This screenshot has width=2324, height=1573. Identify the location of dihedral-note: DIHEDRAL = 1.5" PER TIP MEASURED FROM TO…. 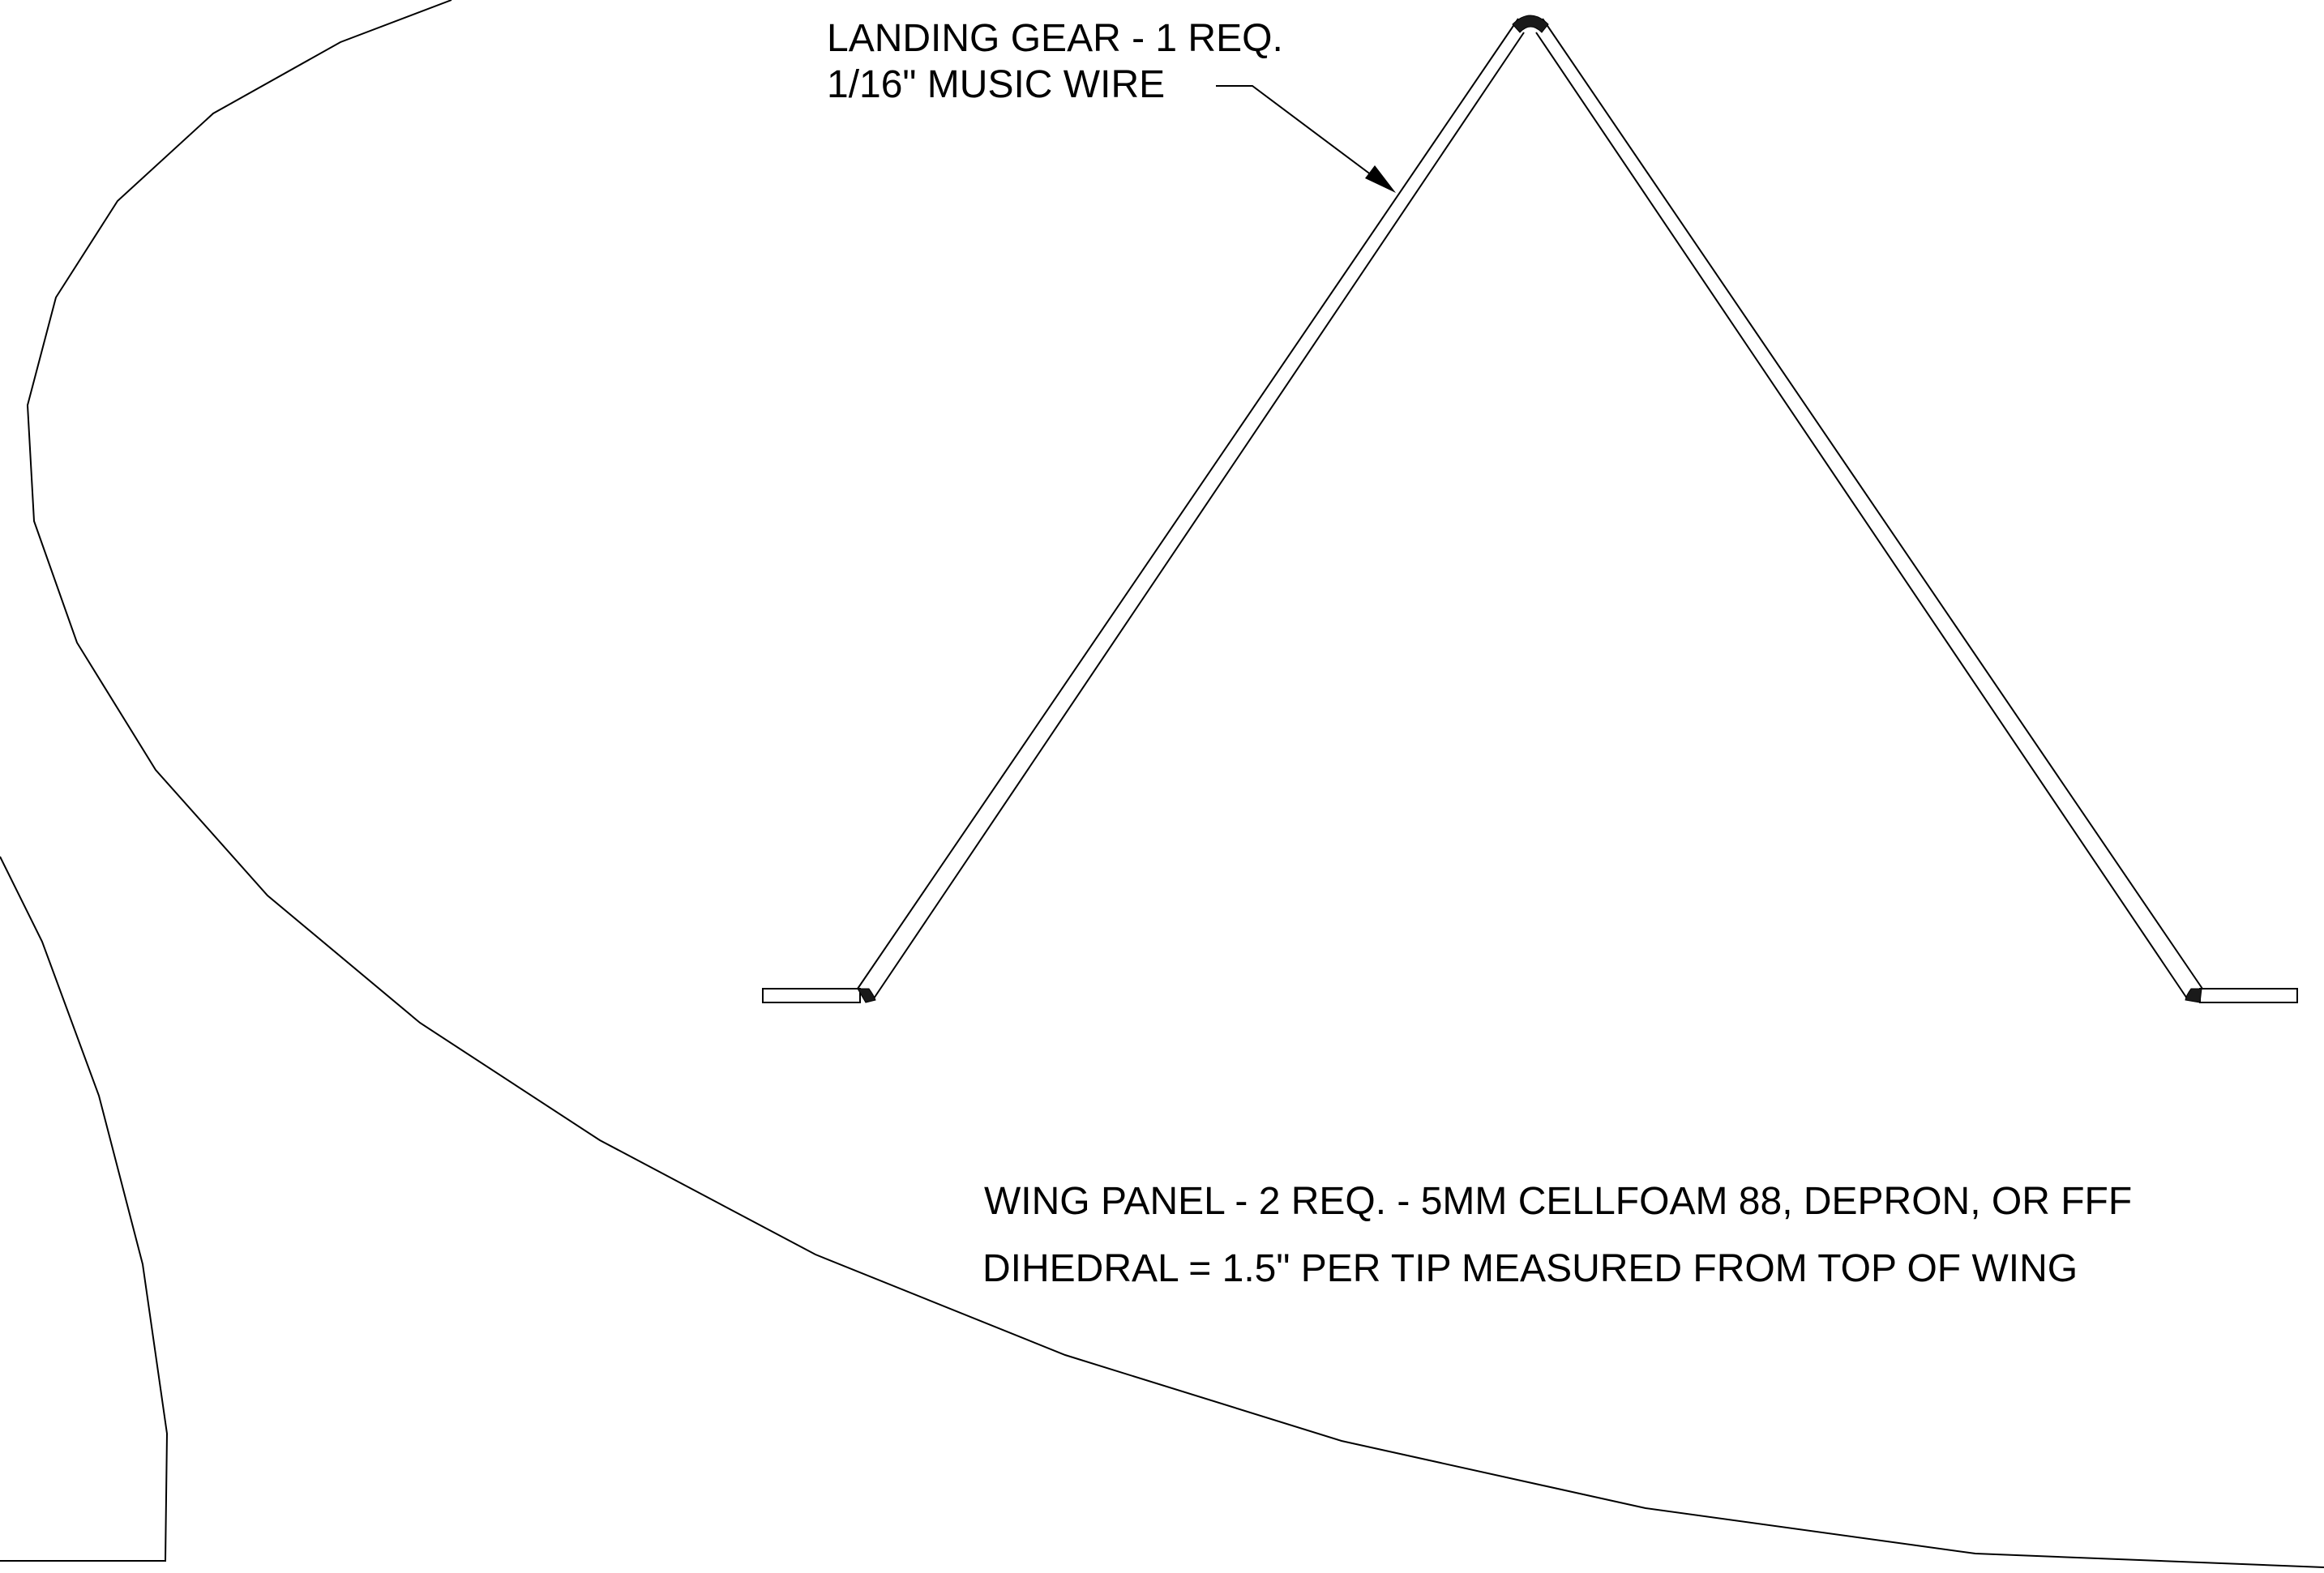
(1530, 1269).